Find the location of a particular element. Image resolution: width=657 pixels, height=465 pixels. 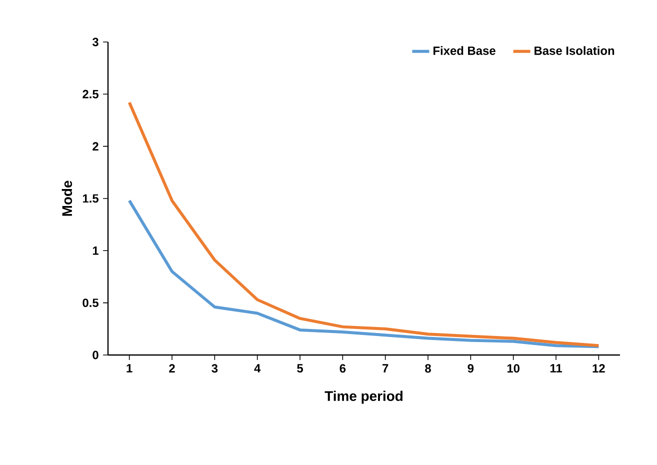

y-tick-label: 0.5 is located at coordinates (90, 303).